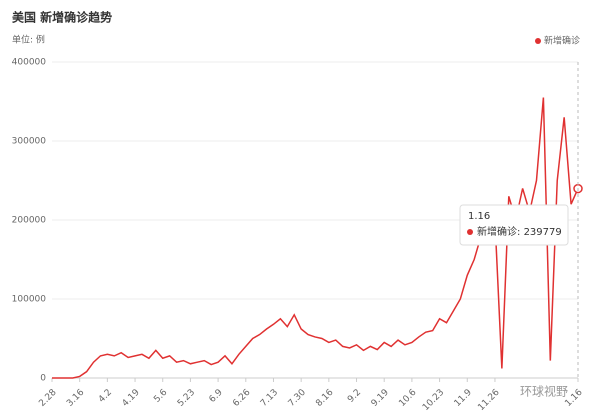 Image resolution: width=597 pixels, height=414 pixels. I want to click on y-tick-label: 300000, so click(29, 142).